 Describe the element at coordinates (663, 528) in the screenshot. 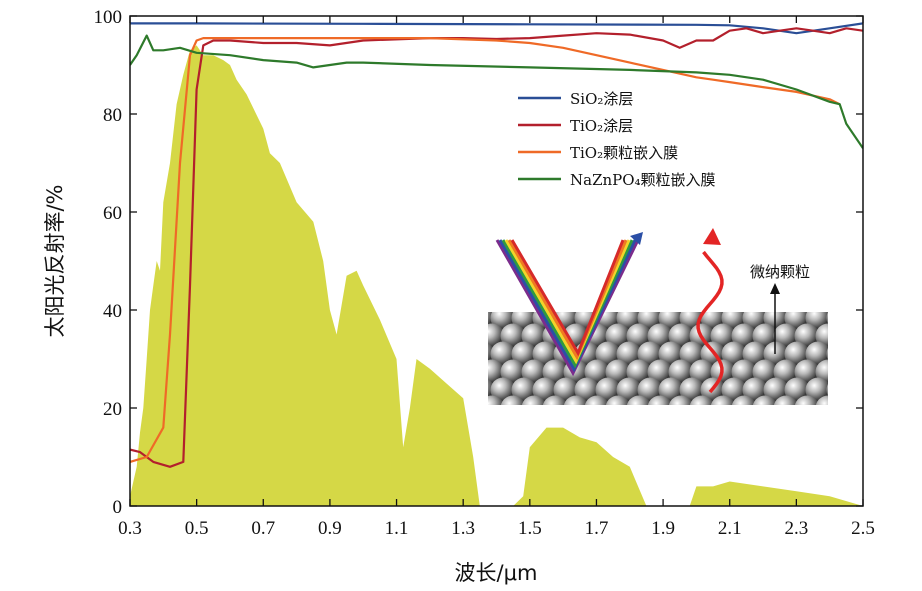

I see `x-tick-label-8: 1.9` at that location.